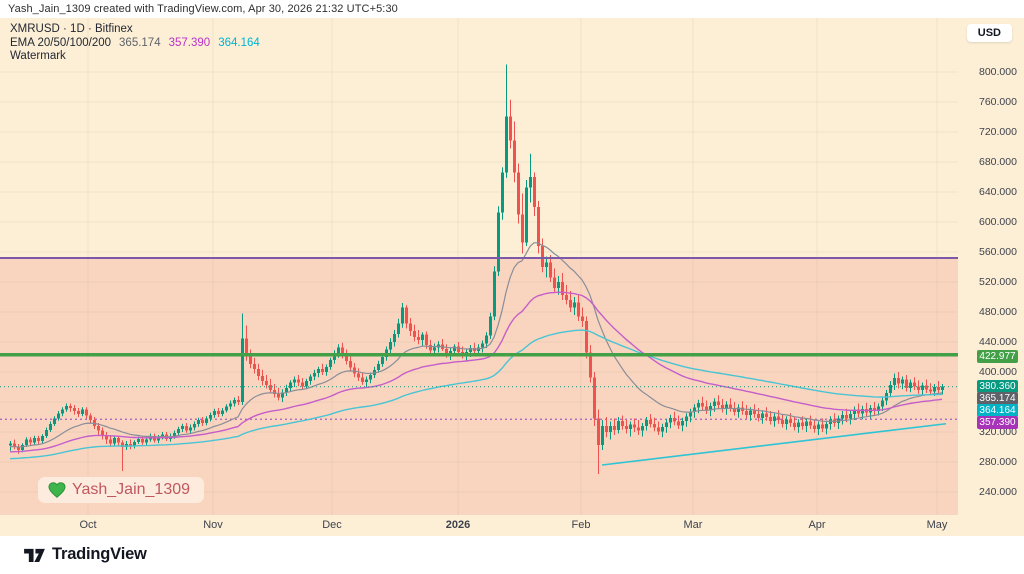  I want to click on time-axis-label-dec: Dec, so click(332, 525).